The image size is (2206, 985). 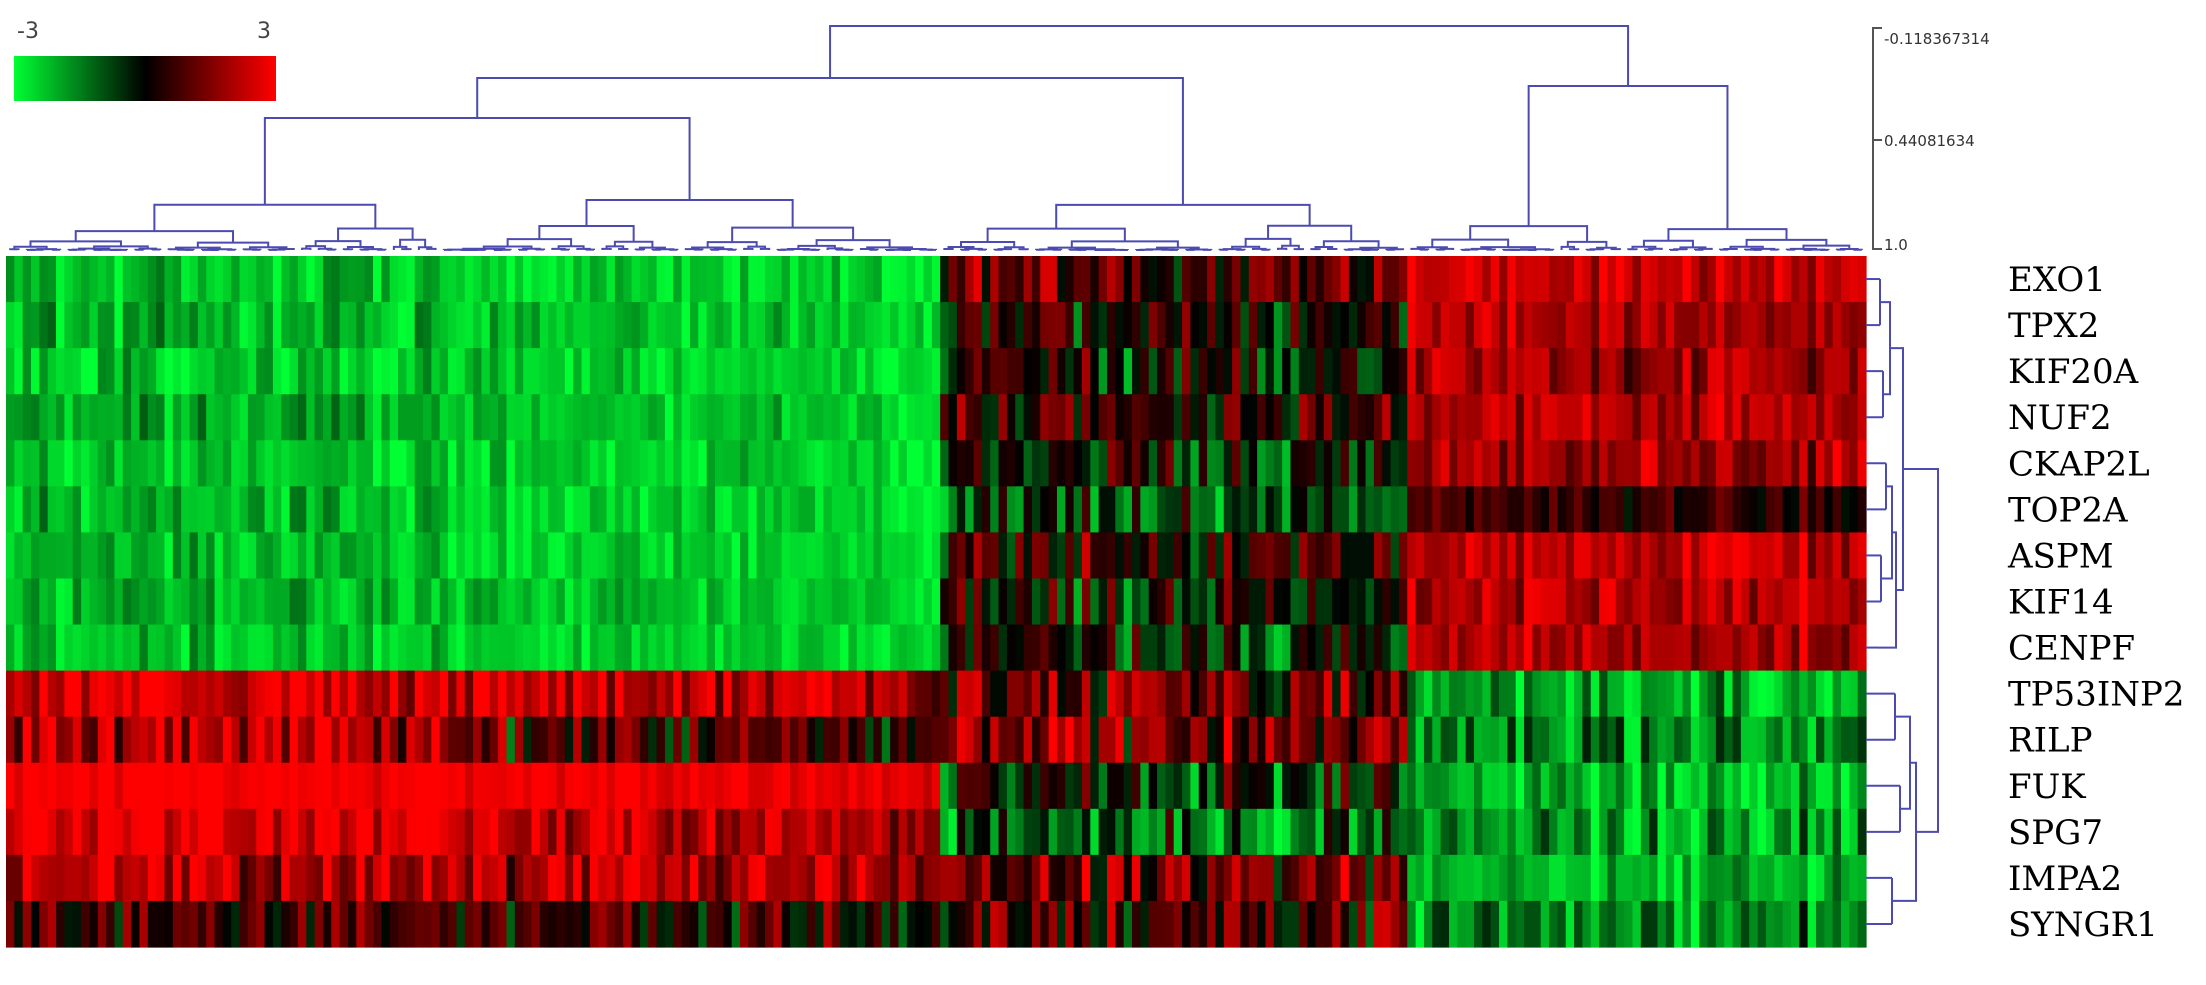 What do you see at coordinates (2073, 372) in the screenshot?
I see `gene-label: KIF20A` at bounding box center [2073, 372].